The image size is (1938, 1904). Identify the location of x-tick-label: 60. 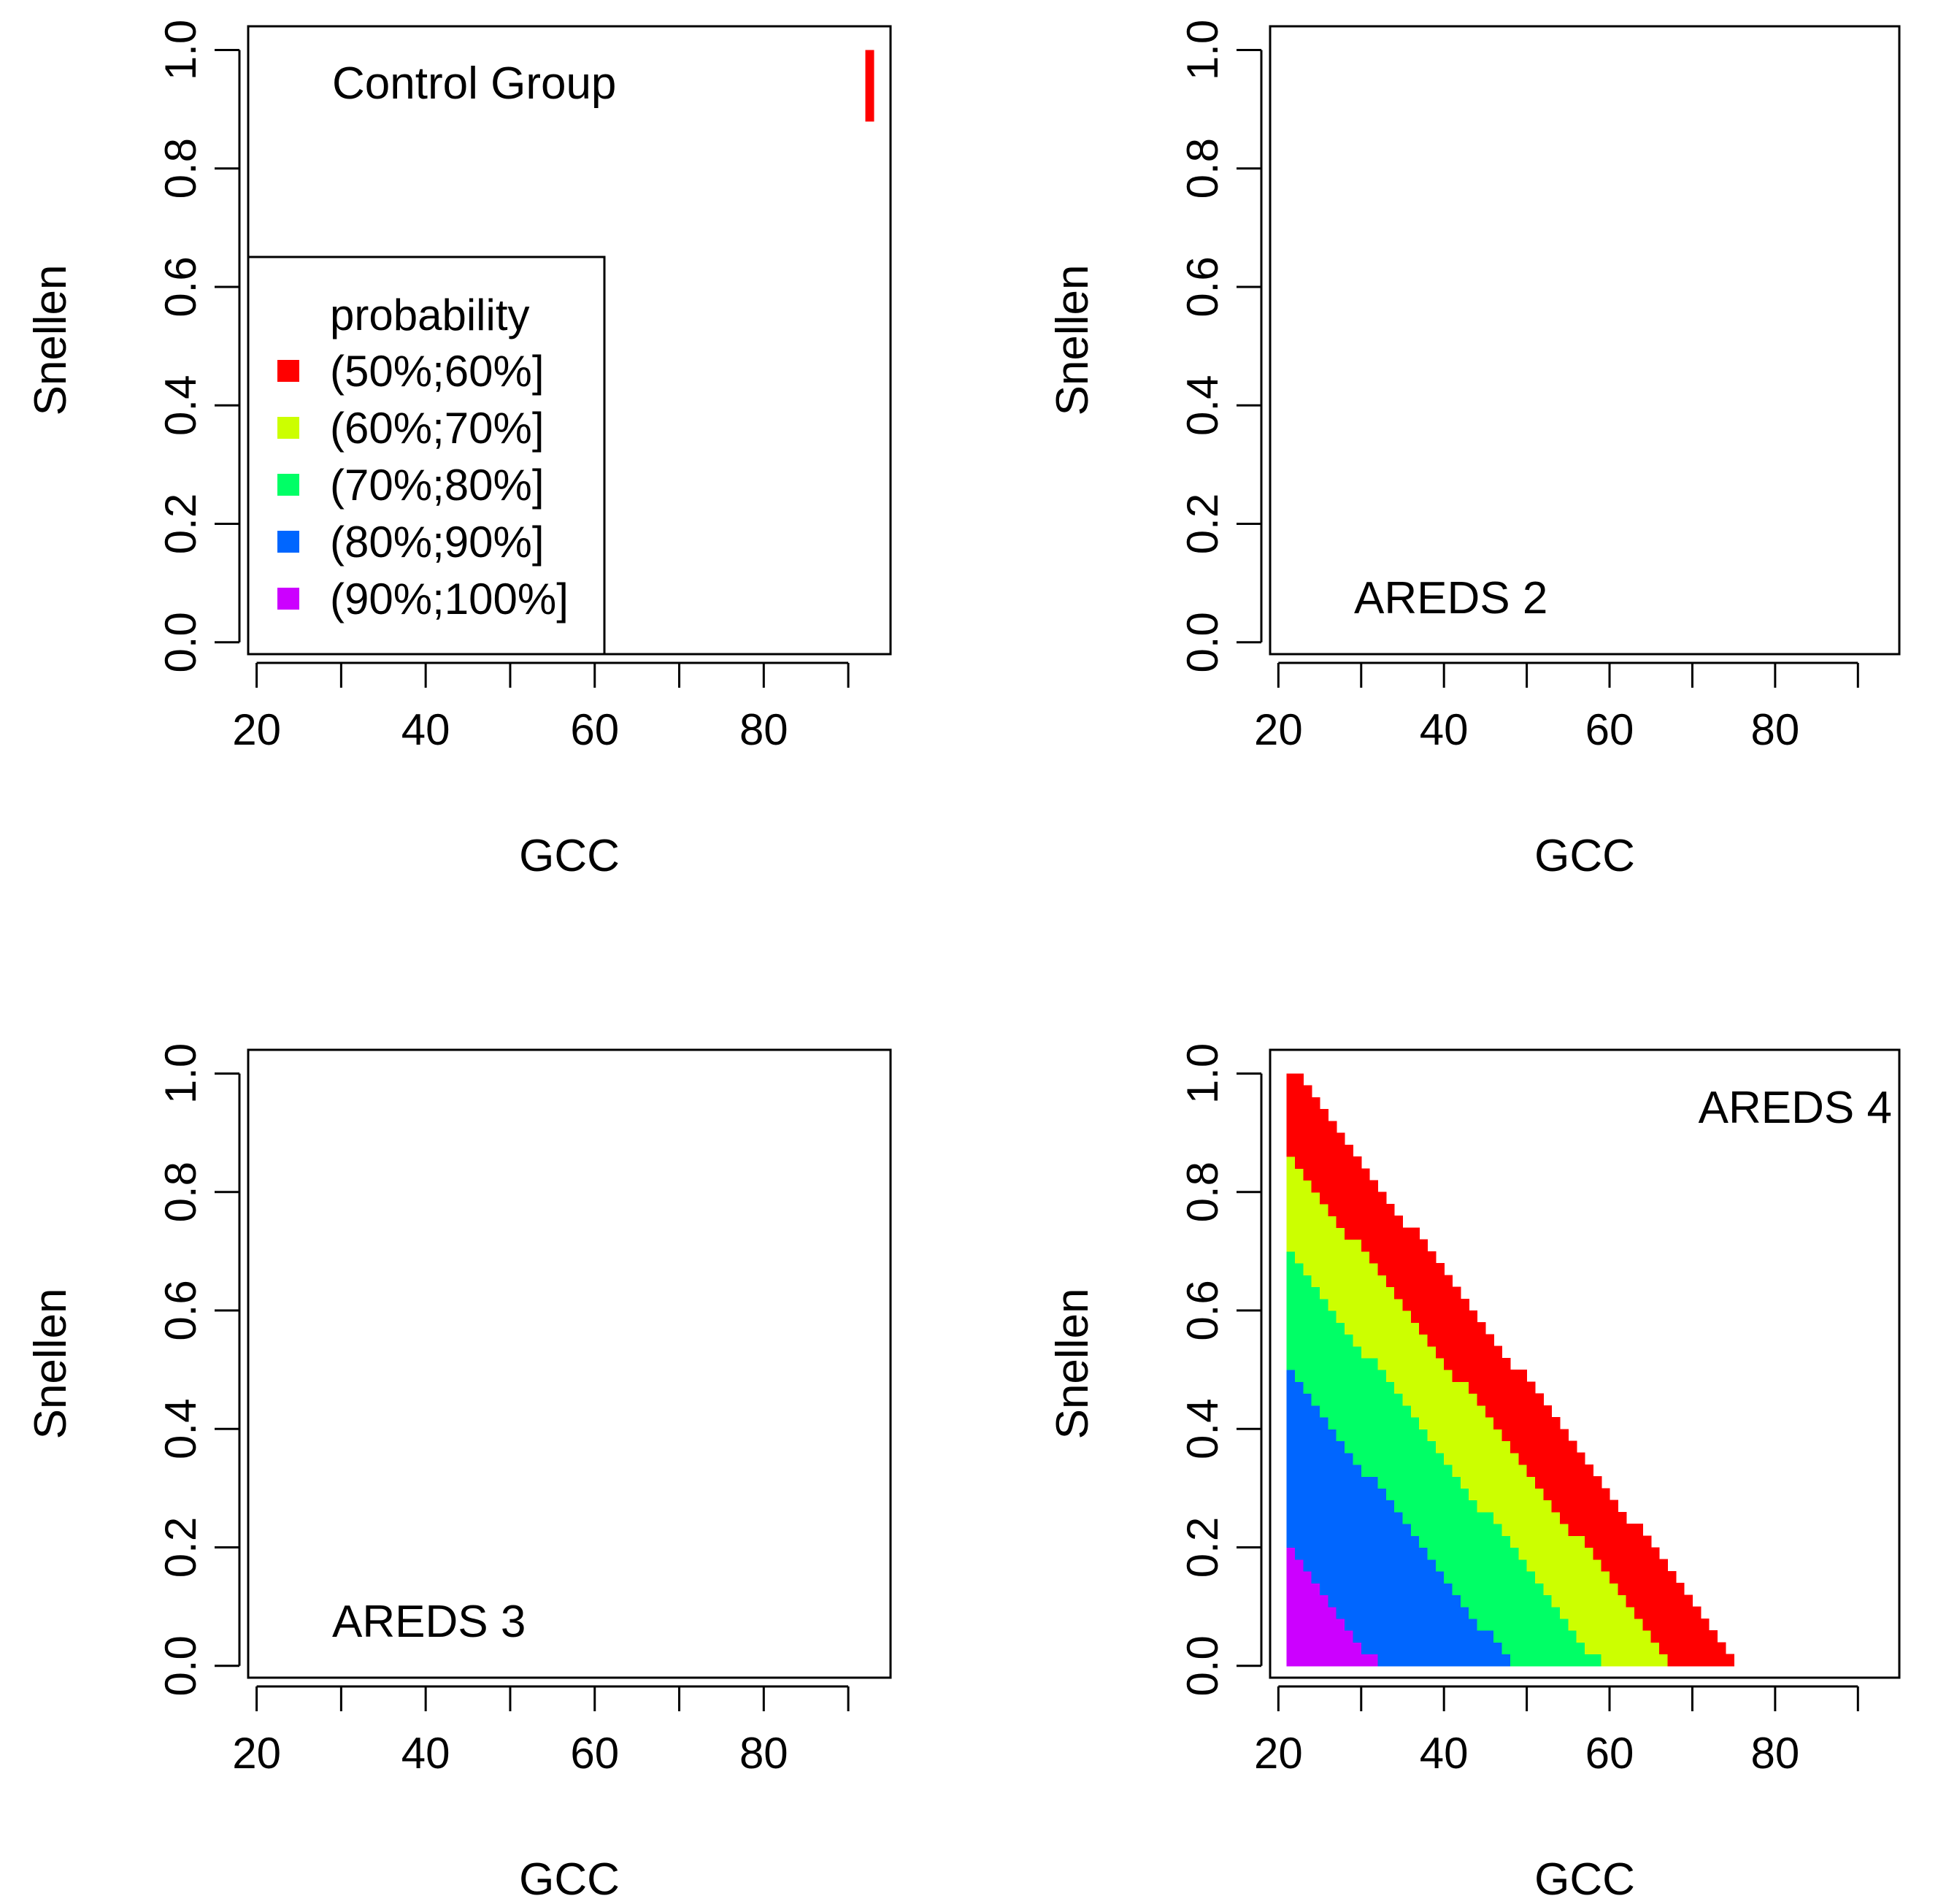
(1609, 729).